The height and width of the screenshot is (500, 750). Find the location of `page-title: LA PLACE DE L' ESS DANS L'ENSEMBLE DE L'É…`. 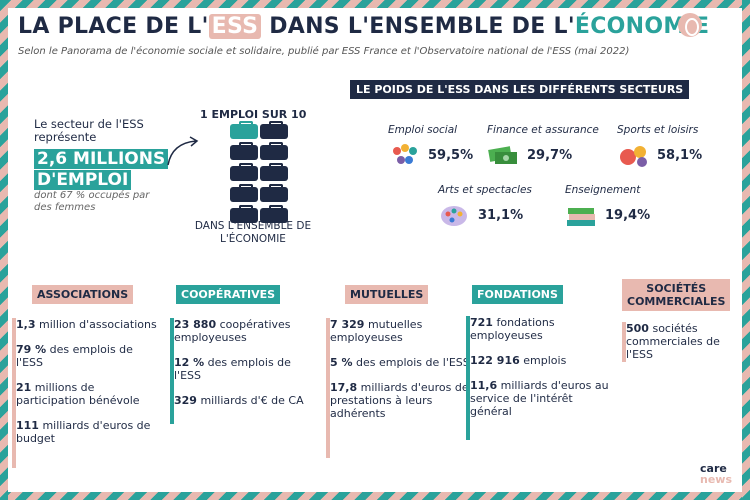

page-title: LA PLACE DE L' ESS DANS L'ENSEMBLE DE L'É… is located at coordinates (363, 26).